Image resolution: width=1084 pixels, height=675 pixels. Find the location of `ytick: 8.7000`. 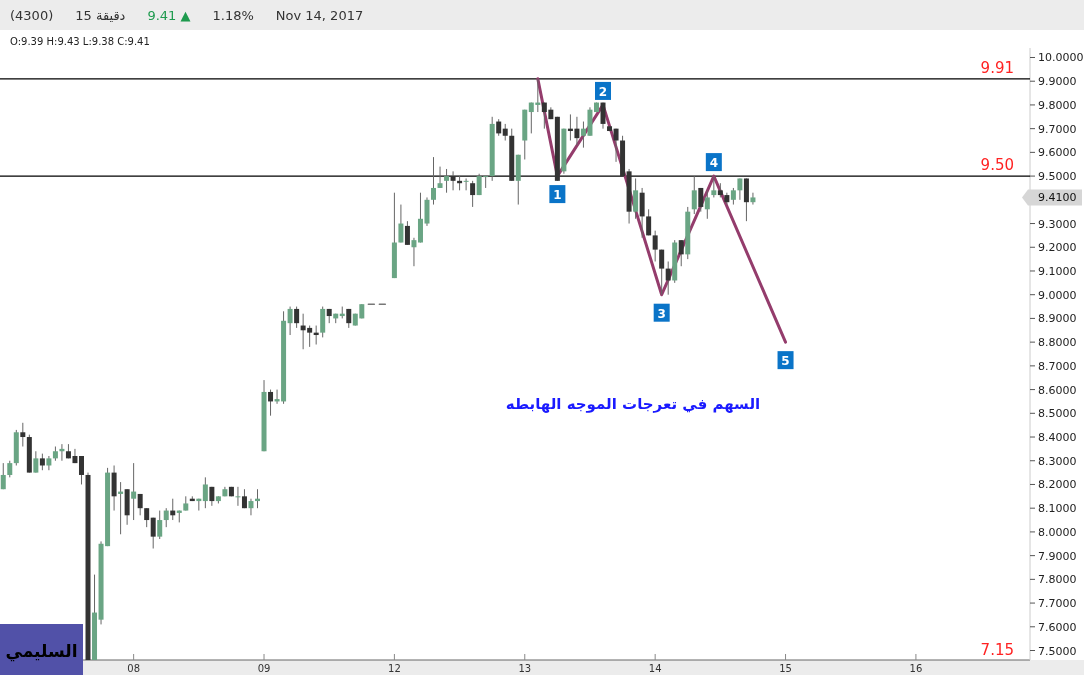

ytick: 8.7000 is located at coordinates (1057, 366).